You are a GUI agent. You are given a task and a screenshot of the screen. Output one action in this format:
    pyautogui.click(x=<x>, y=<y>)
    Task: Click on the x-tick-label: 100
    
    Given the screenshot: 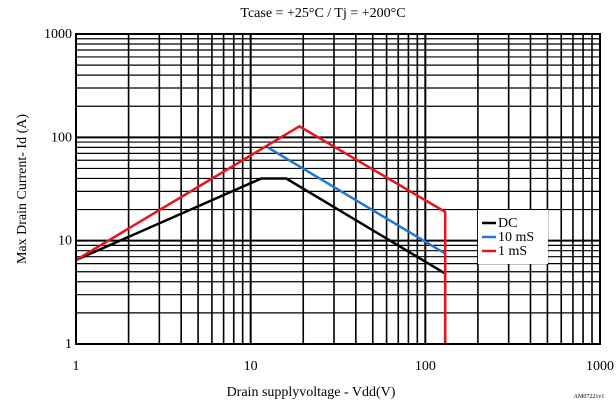 What is the action you would take?
    pyautogui.click(x=425, y=366)
    